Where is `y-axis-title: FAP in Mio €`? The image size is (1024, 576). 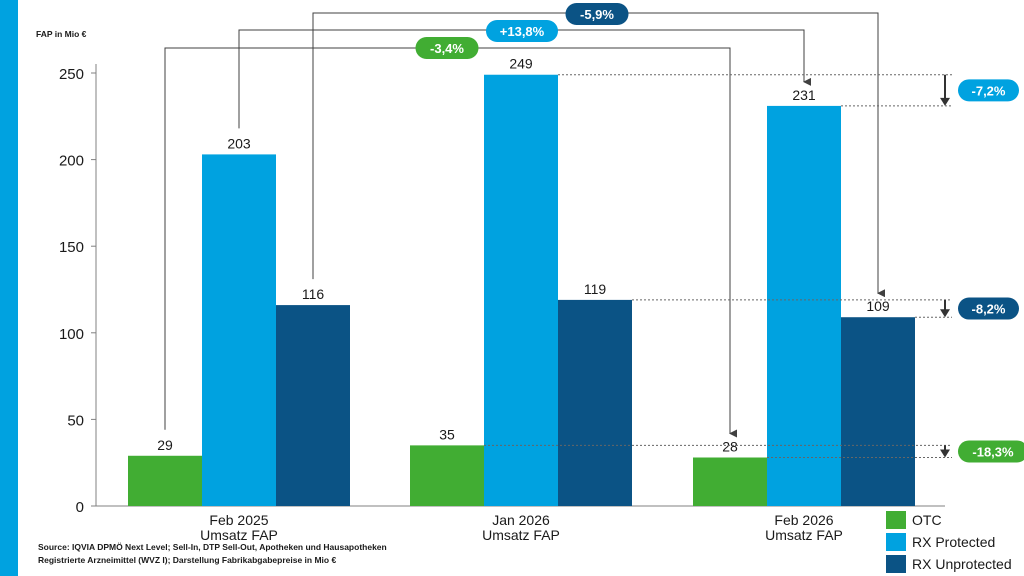
y-axis-title: FAP in Mio € is located at coordinates (61, 34).